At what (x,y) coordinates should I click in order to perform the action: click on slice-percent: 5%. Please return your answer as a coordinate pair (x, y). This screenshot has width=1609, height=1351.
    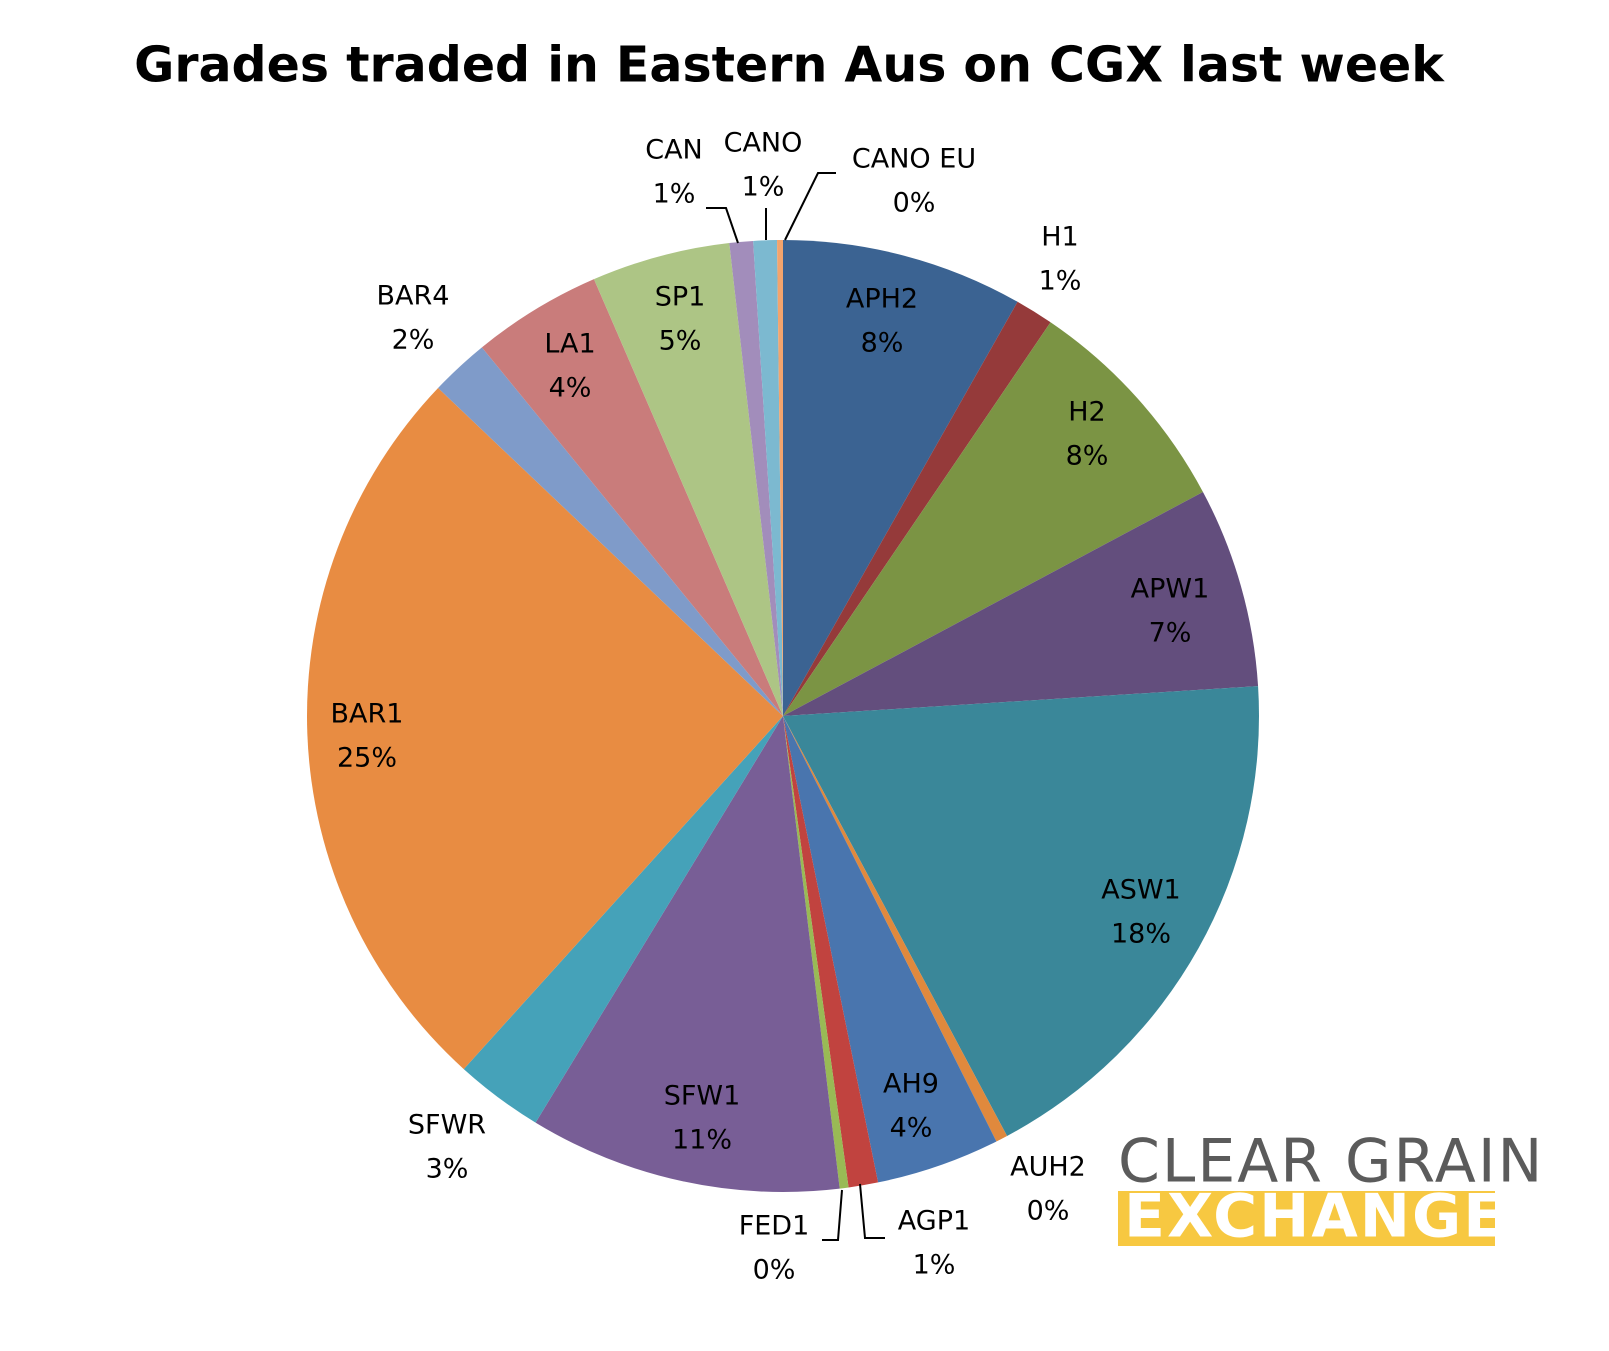
    Looking at the image, I should click on (680, 341).